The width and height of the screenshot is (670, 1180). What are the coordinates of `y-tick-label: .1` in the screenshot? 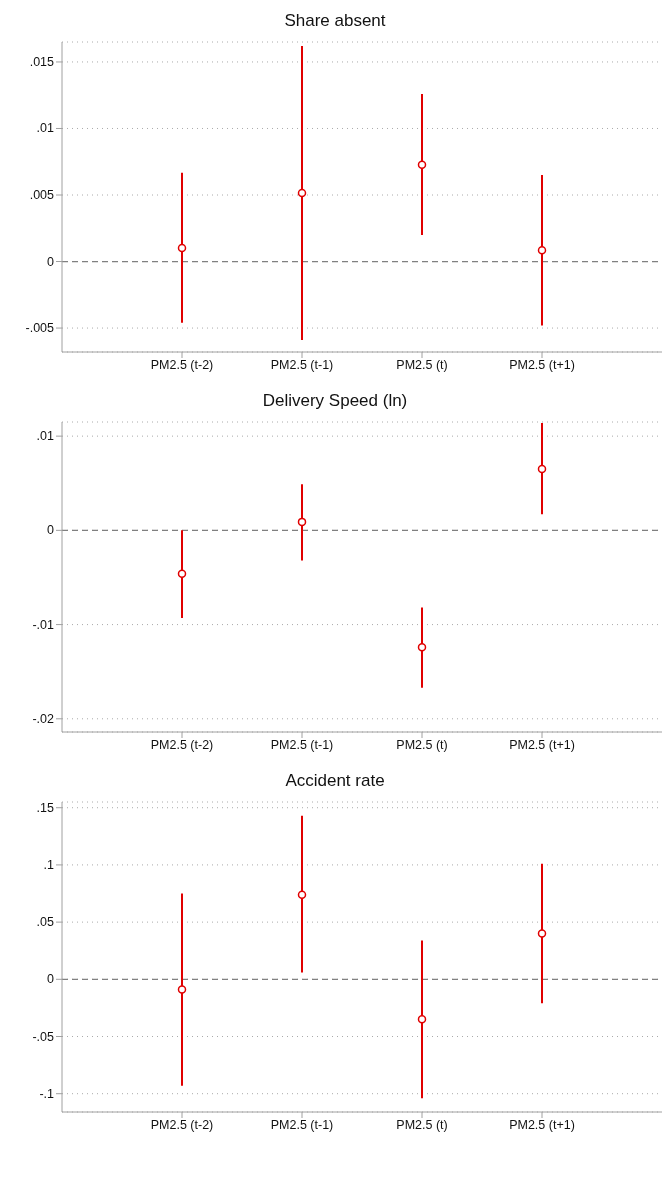 It's located at (49, 864).